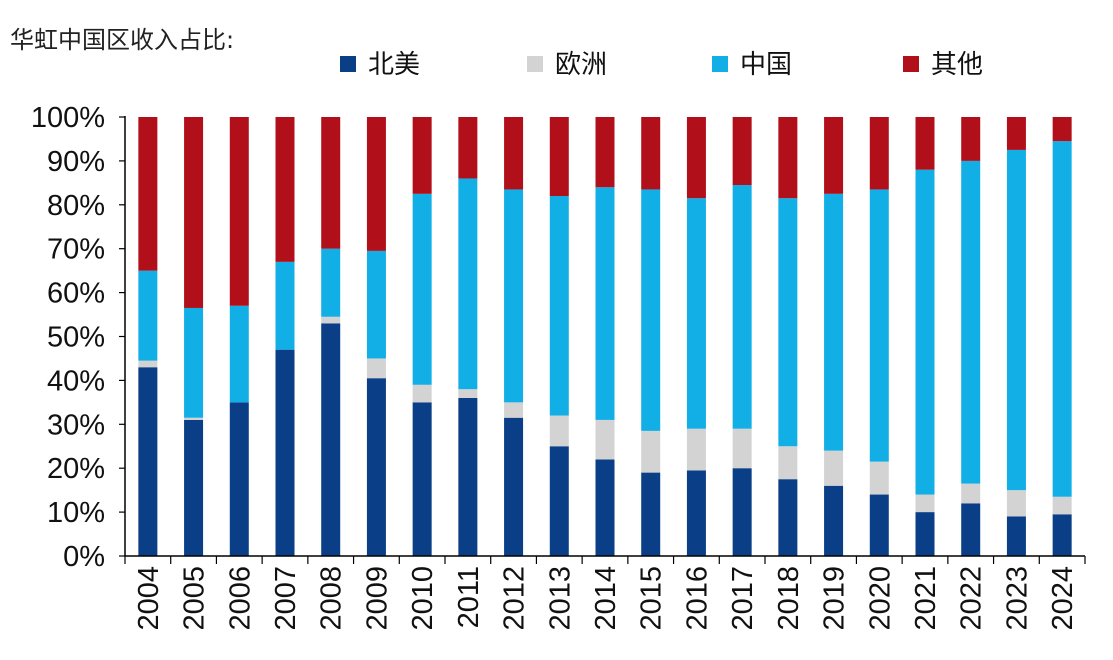  I want to click on y-tick-label: 60%, so click(76, 294).